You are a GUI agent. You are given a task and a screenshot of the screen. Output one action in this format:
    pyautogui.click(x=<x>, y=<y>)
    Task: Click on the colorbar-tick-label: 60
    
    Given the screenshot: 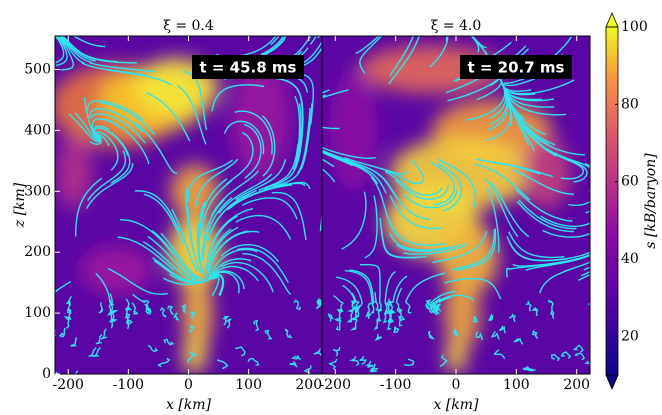 What is the action you would take?
    pyautogui.click(x=630, y=182)
    